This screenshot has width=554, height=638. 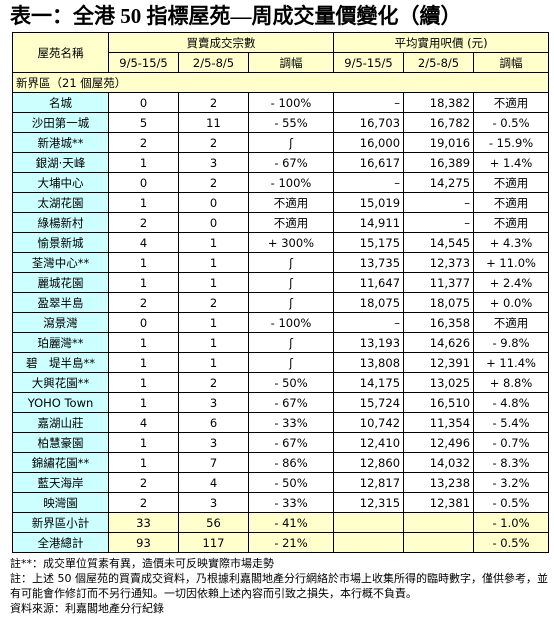 What do you see at coordinates (143, 542) in the screenshot?
I see `cell: 93` at bounding box center [143, 542].